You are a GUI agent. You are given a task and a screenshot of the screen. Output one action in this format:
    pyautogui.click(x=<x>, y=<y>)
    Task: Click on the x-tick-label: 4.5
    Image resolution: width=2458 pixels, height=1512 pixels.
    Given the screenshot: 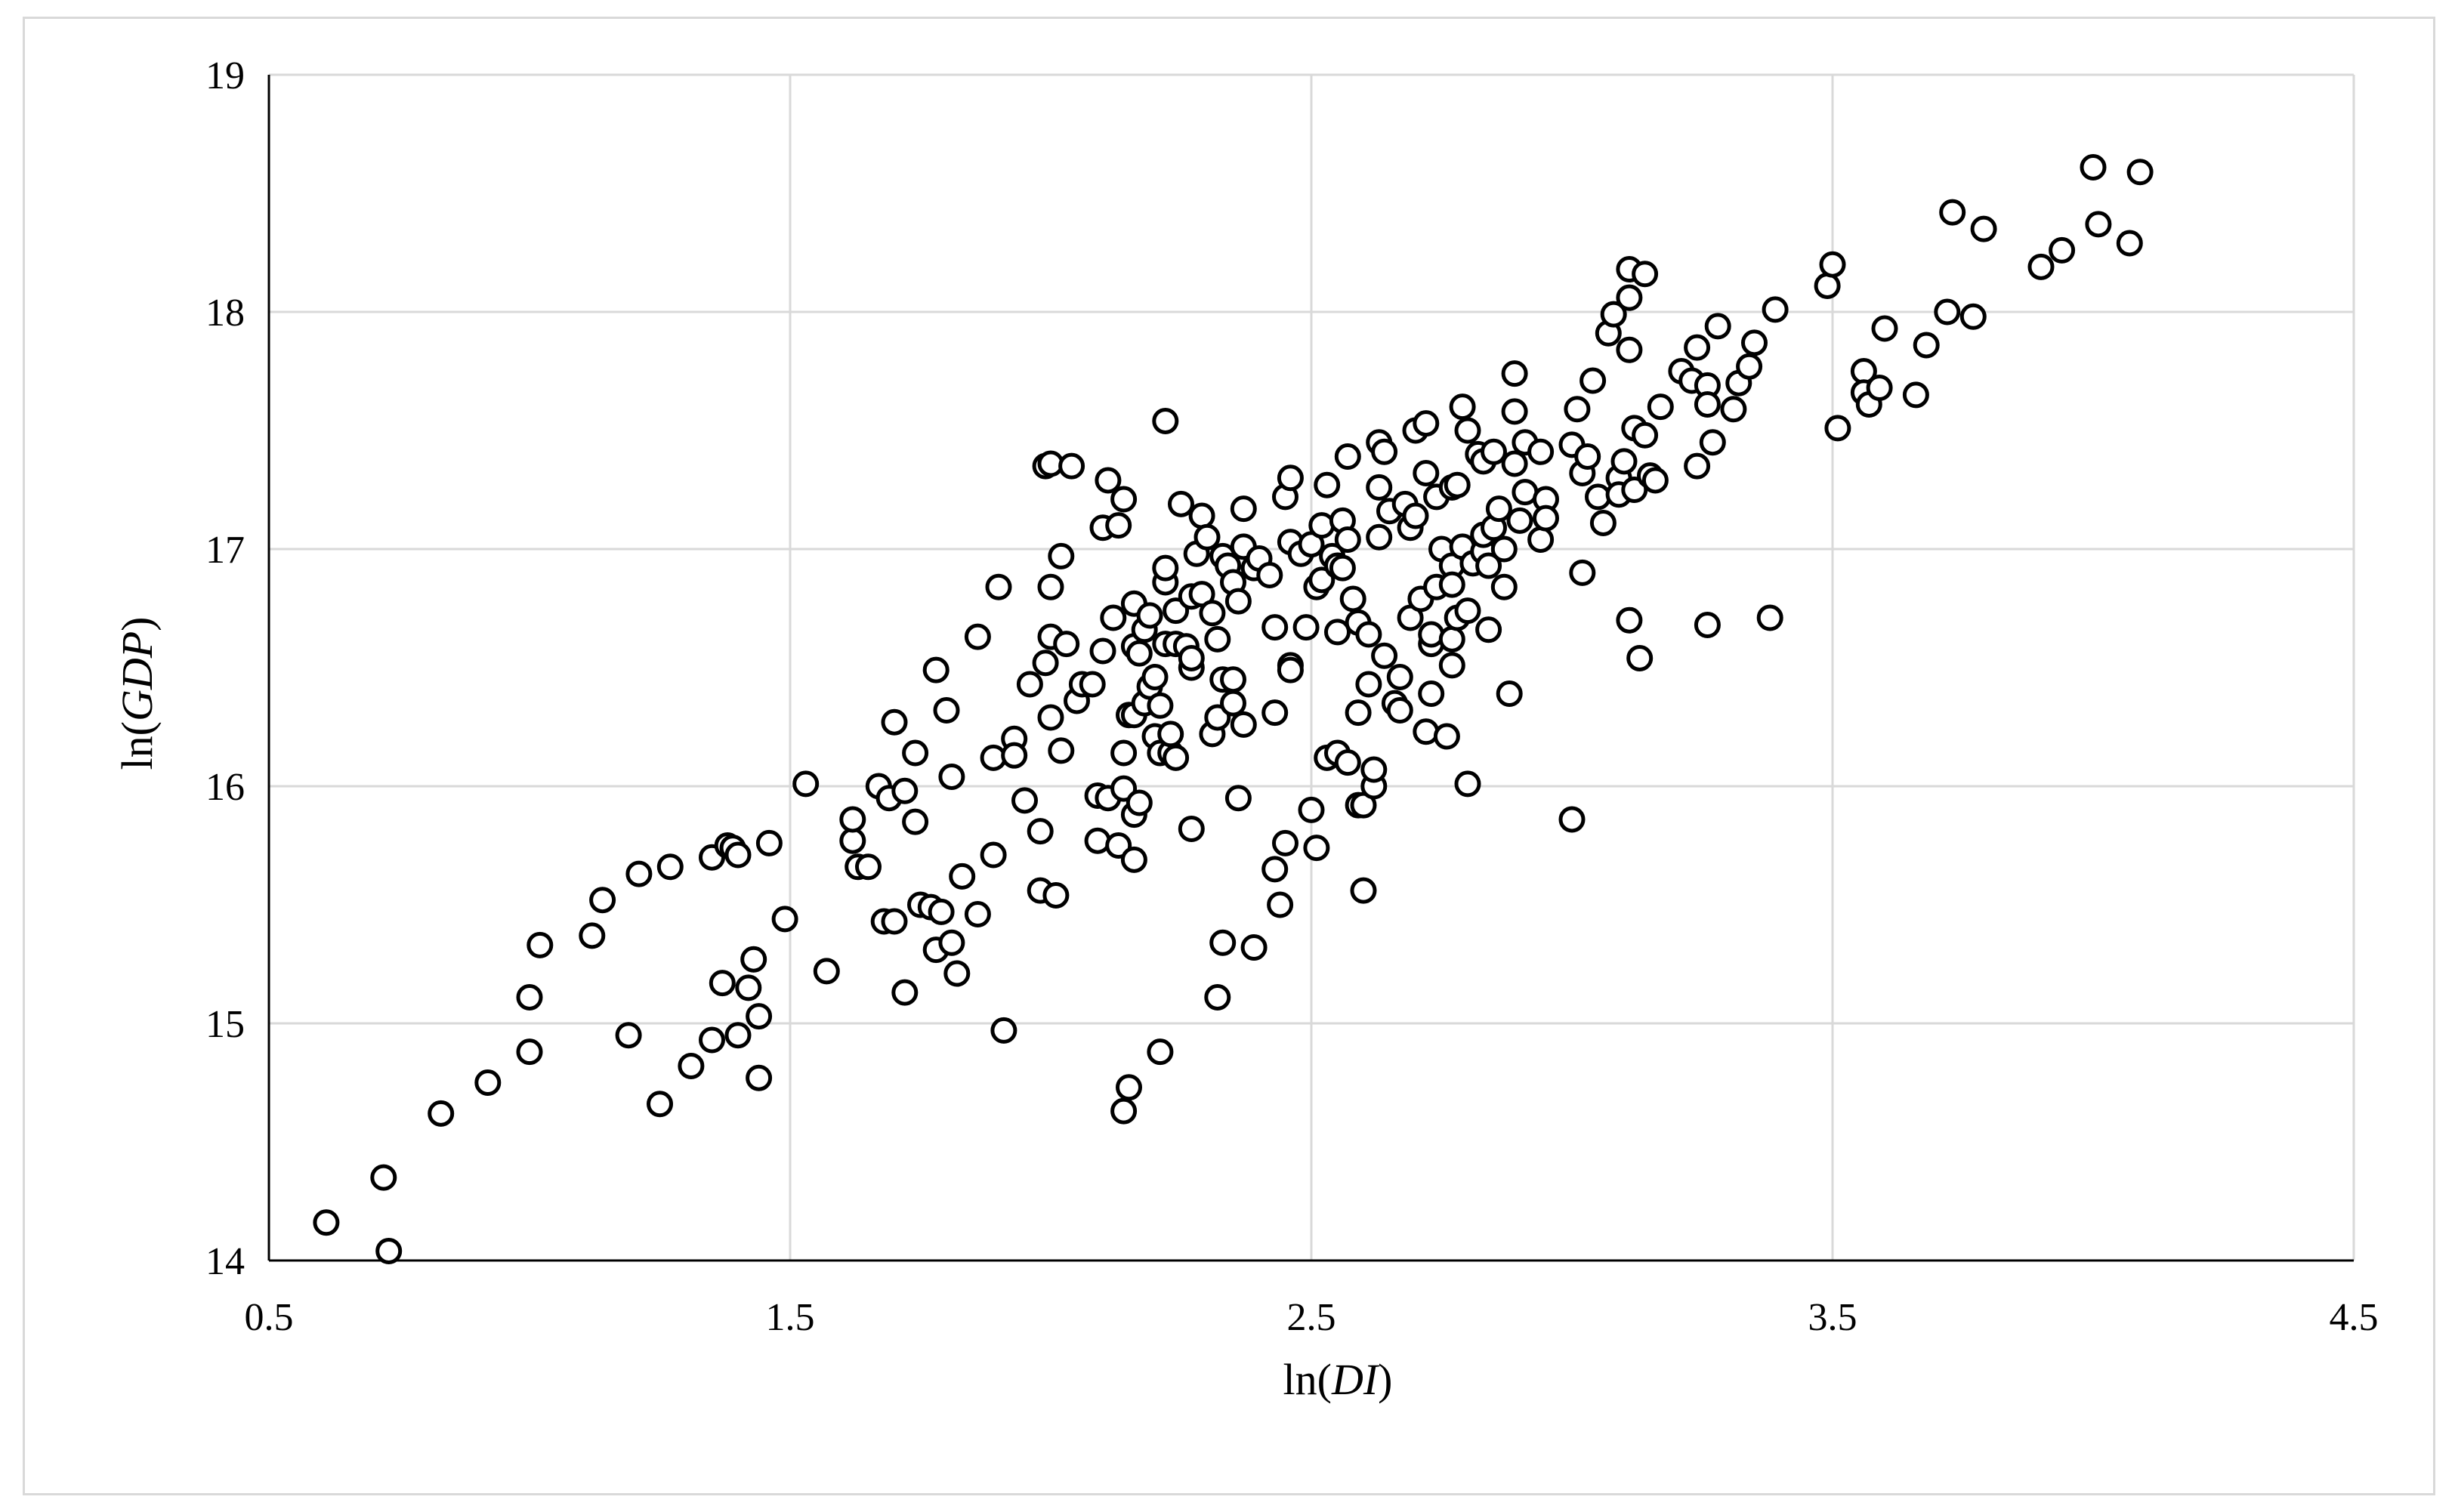 What is the action you would take?
    pyautogui.click(x=2355, y=1318)
    